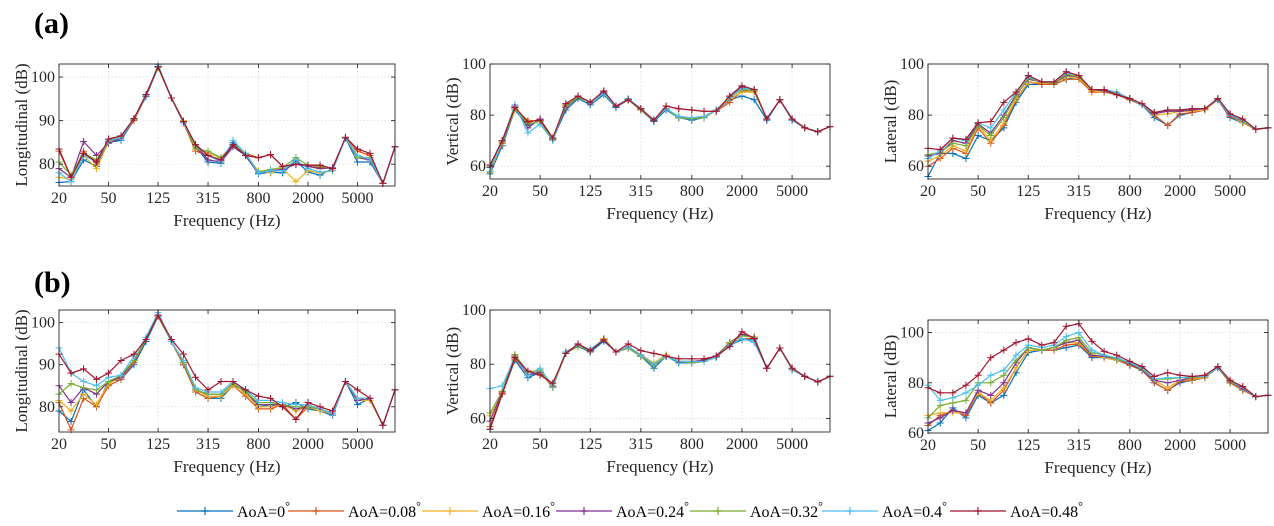 The image size is (1274, 526). Describe the element at coordinates (756, 510) in the screenshot. I see `legend-item-4: AoA=0.32°` at that location.